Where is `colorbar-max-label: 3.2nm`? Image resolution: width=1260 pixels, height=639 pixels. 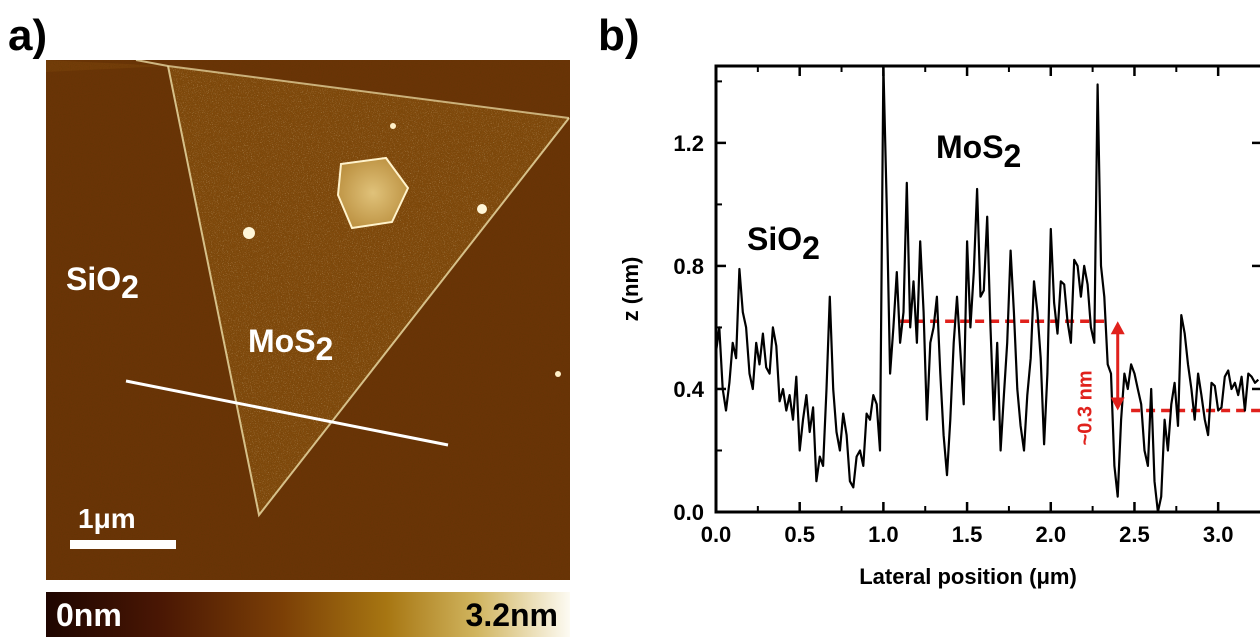 colorbar-max-label: 3.2nm is located at coordinates (511, 615).